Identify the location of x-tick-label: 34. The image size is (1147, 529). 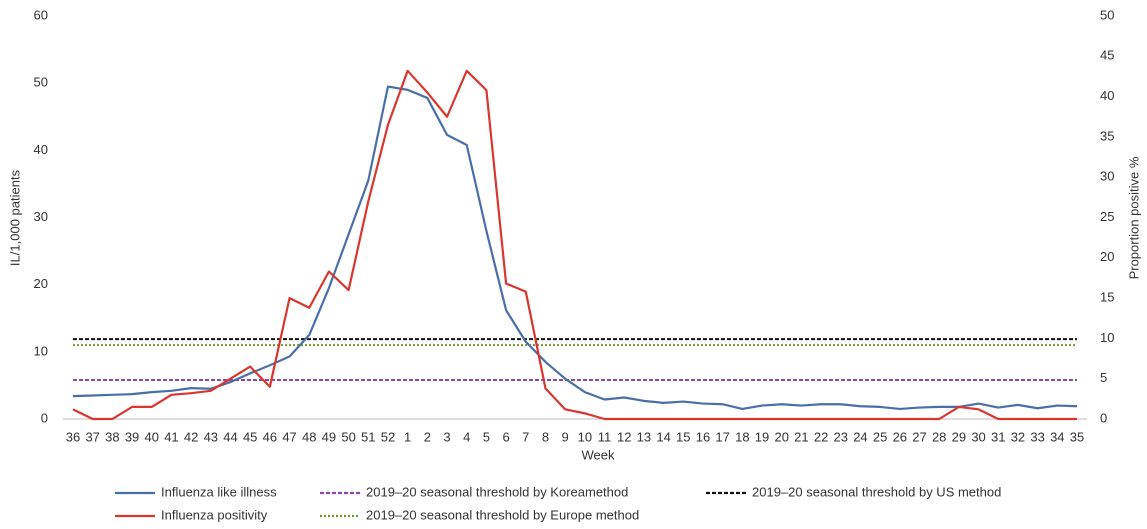
(1057, 436).